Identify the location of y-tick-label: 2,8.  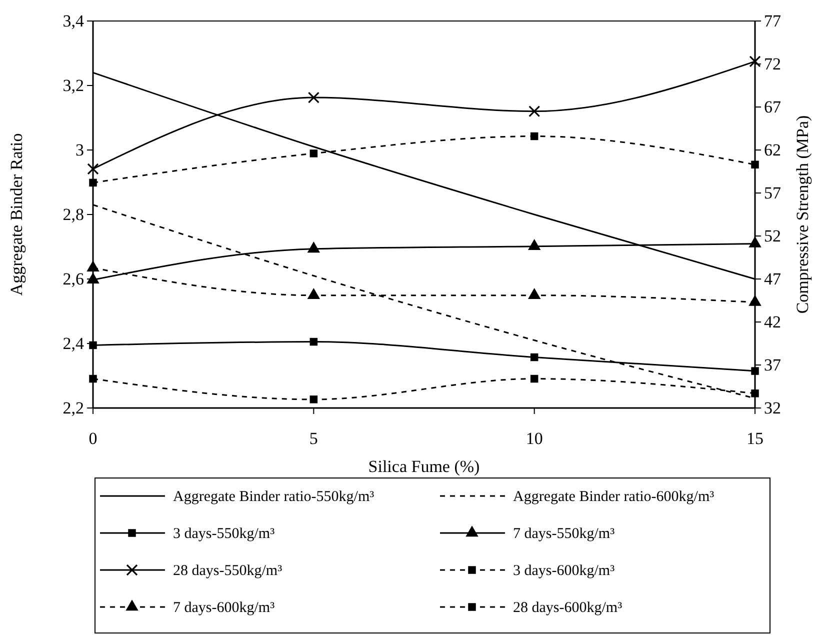
(73, 214).